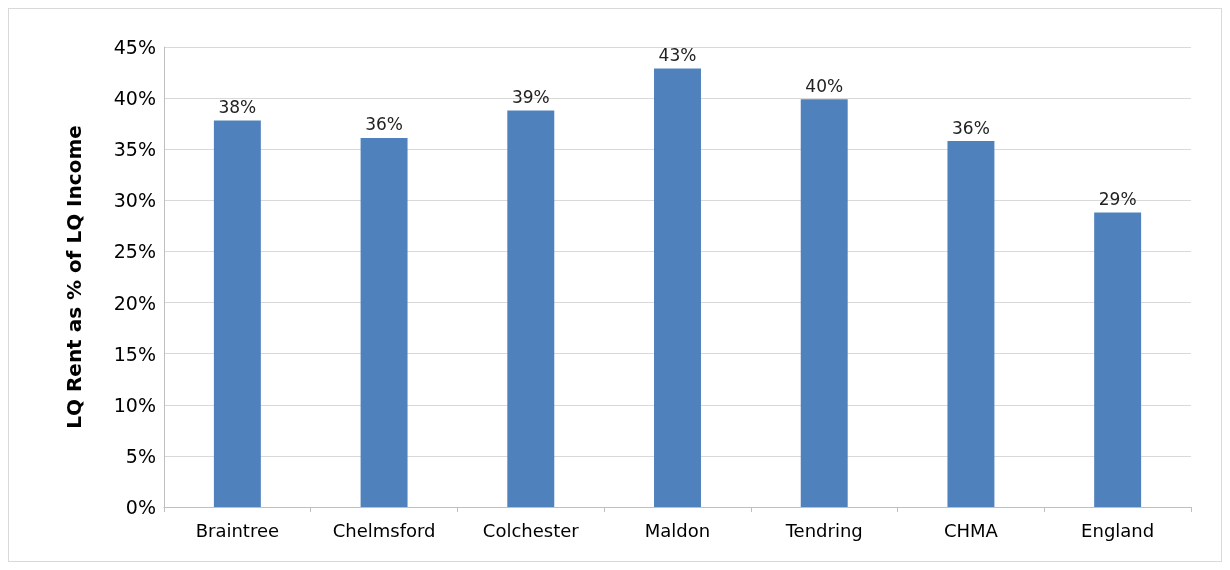 The height and width of the screenshot is (570, 1230). What do you see at coordinates (237, 530) in the screenshot?
I see `x-tick-label: Braintree` at bounding box center [237, 530].